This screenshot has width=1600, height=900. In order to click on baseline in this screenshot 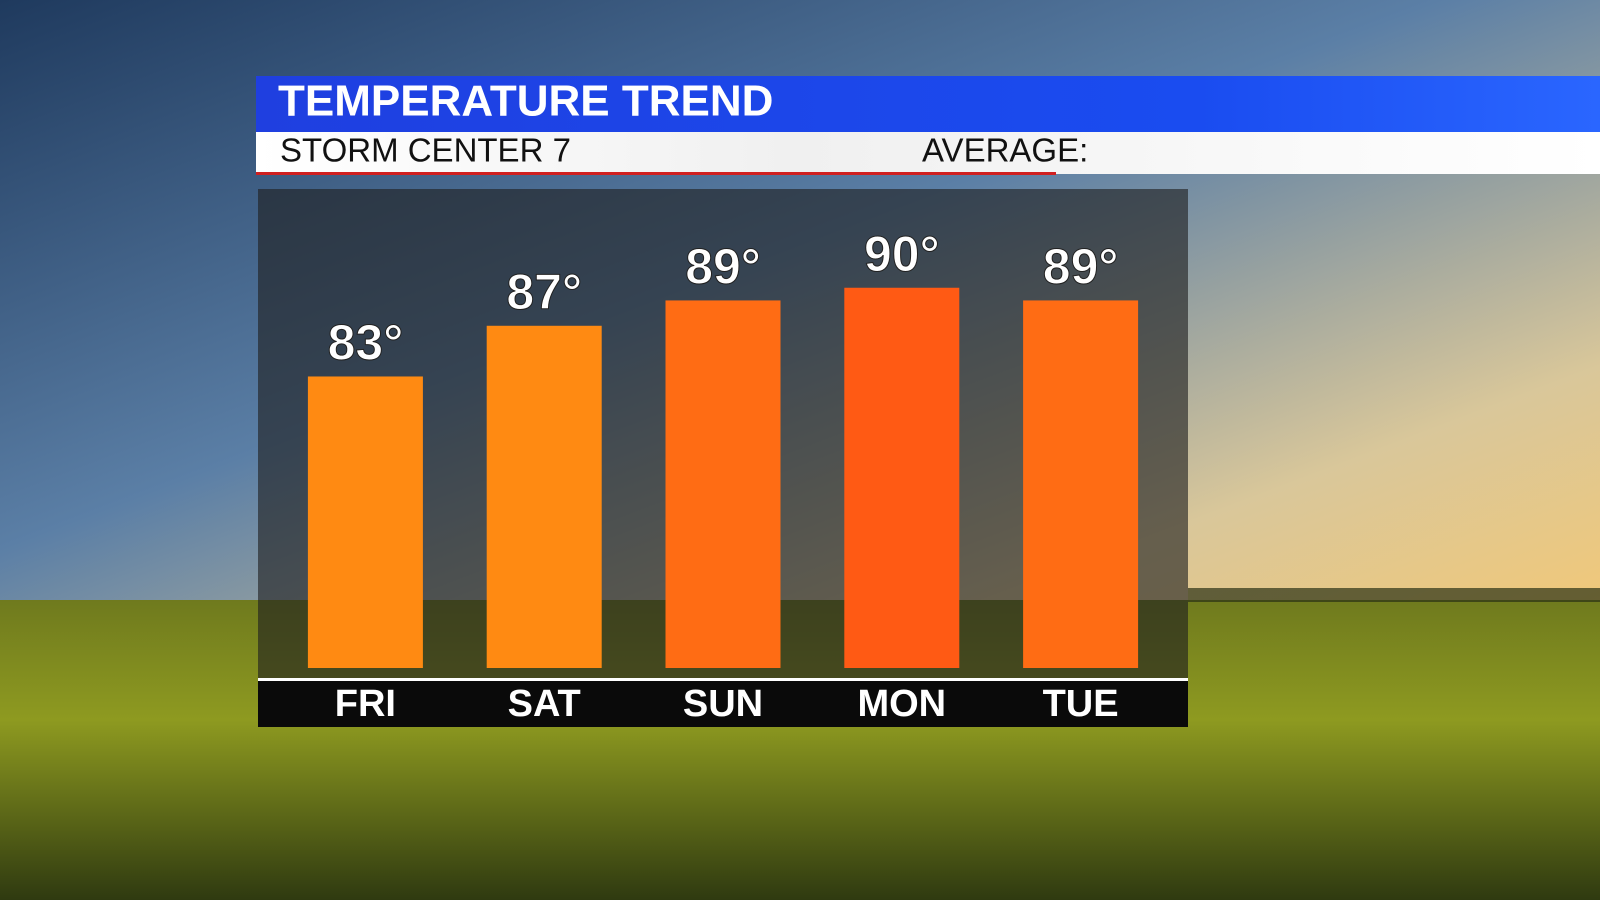, I will do `click(723, 679)`.